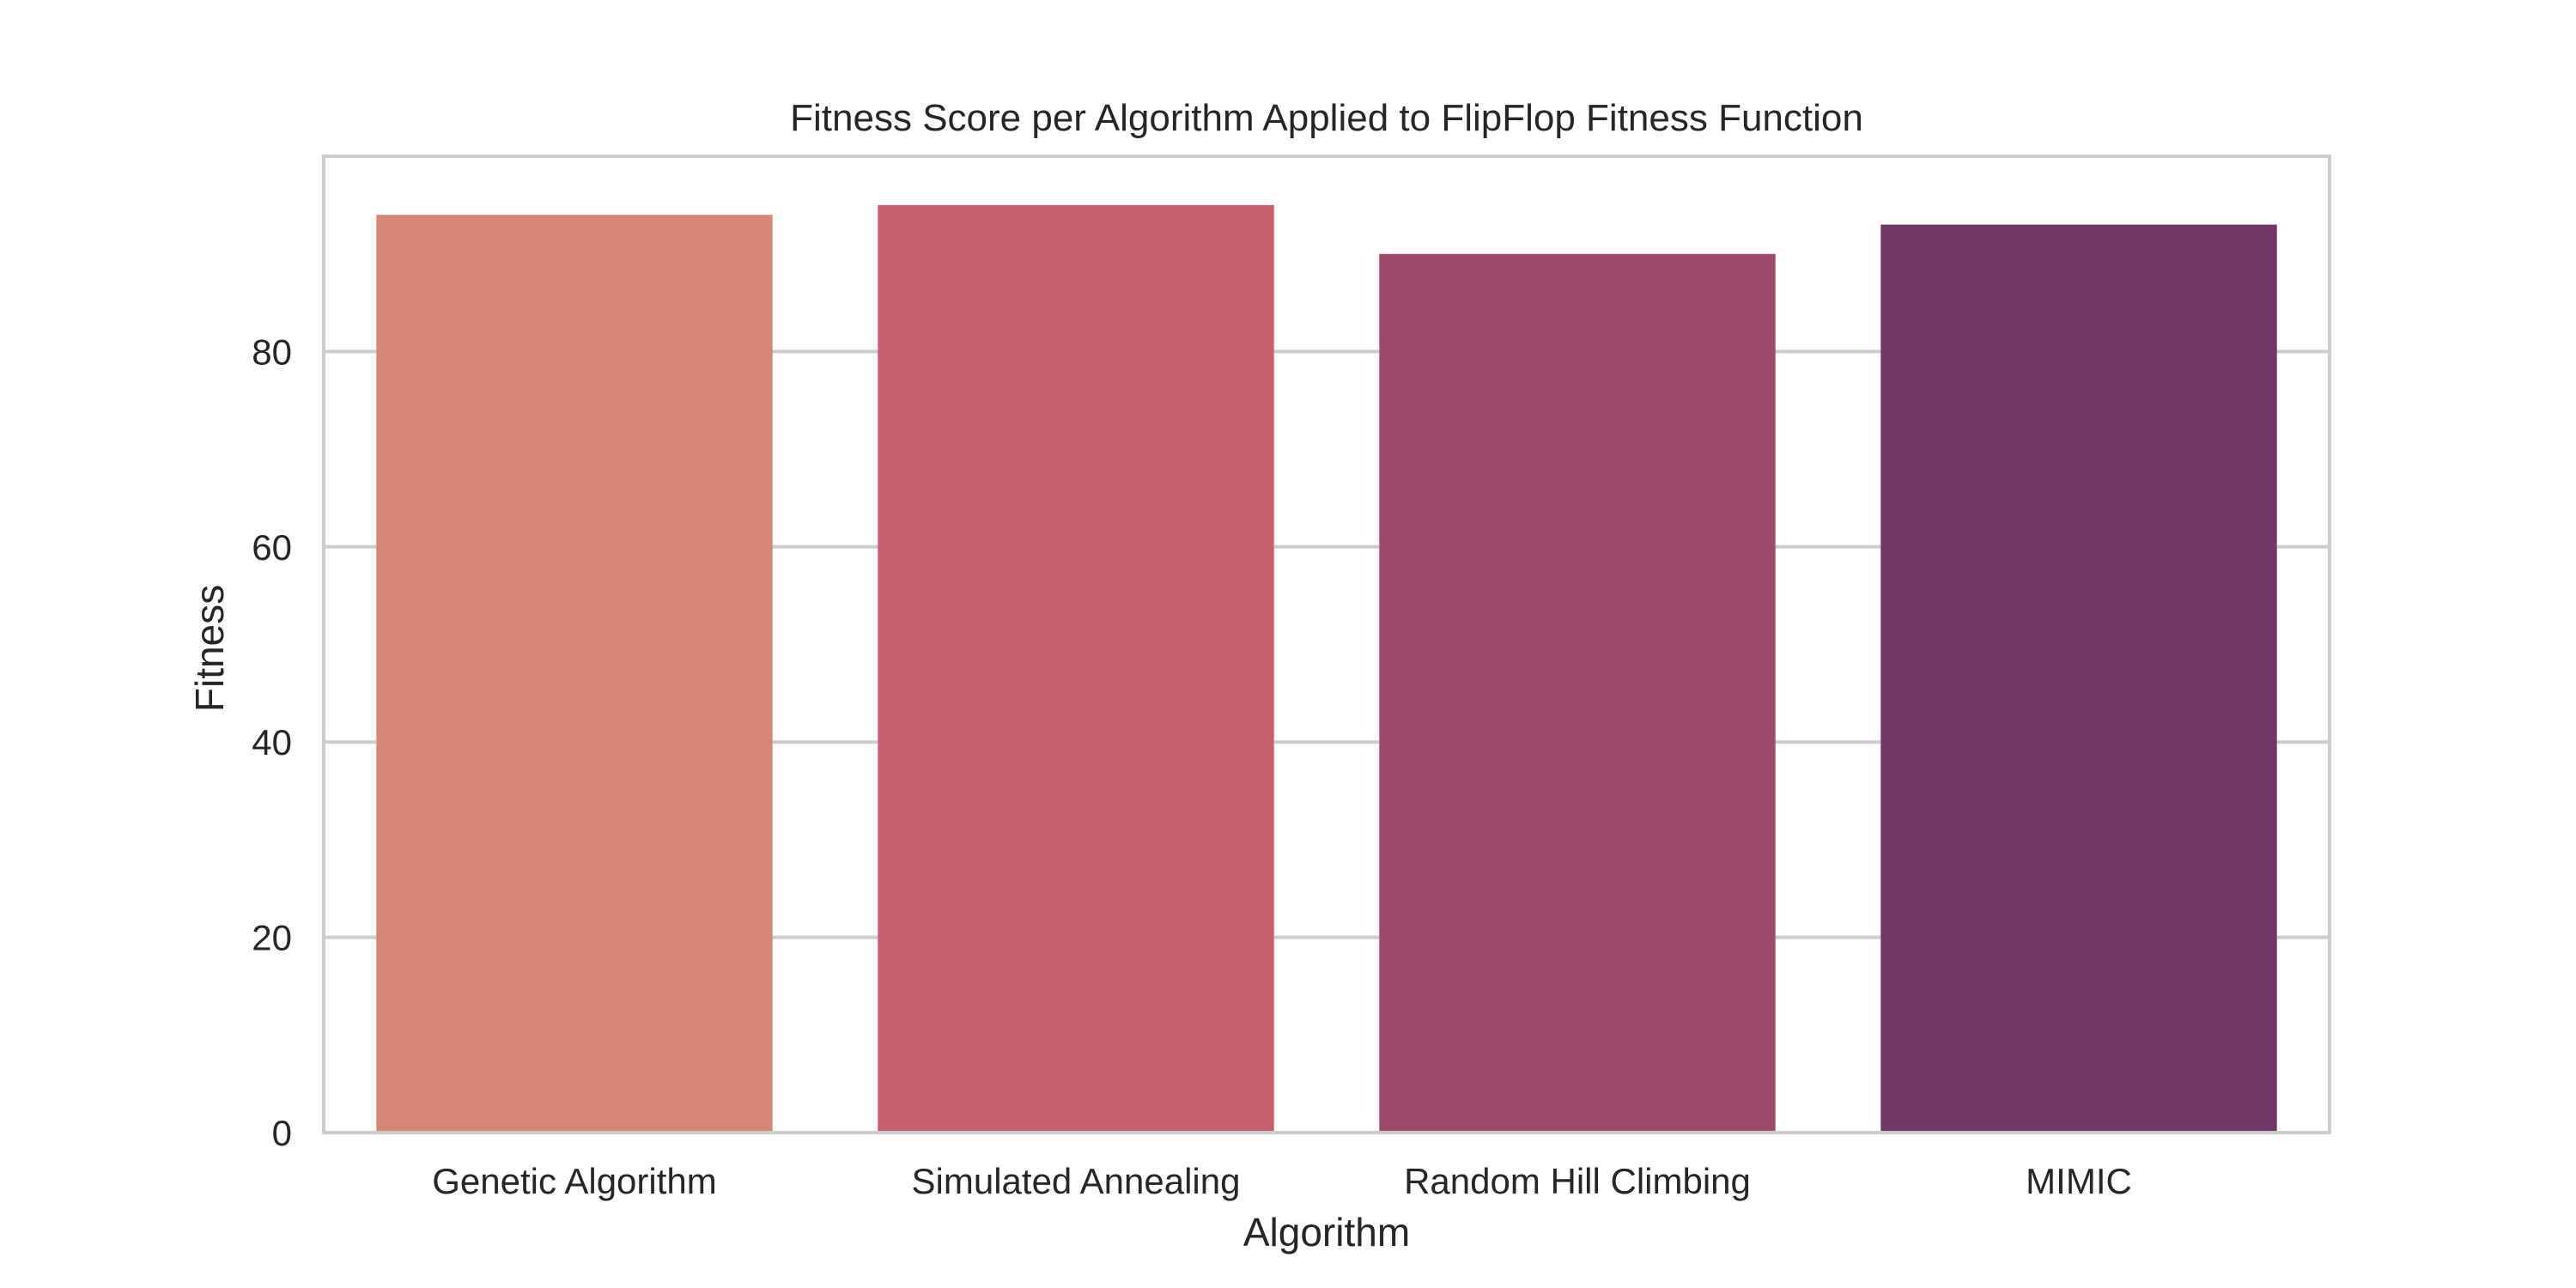  What do you see at coordinates (2079, 1181) in the screenshot?
I see `x-tick-label: MIMIC` at bounding box center [2079, 1181].